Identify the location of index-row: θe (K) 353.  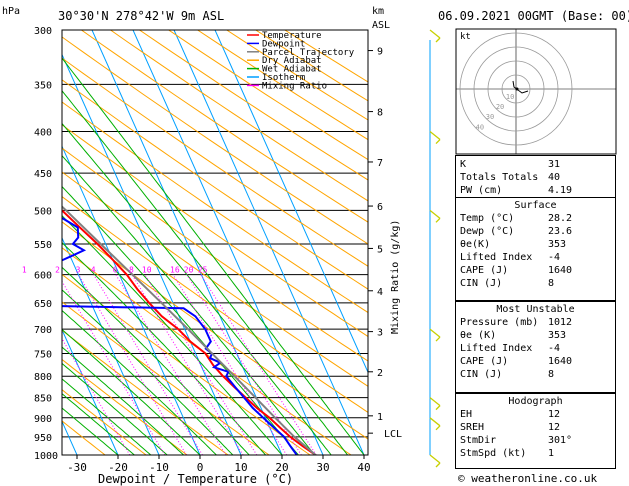
(535, 335).